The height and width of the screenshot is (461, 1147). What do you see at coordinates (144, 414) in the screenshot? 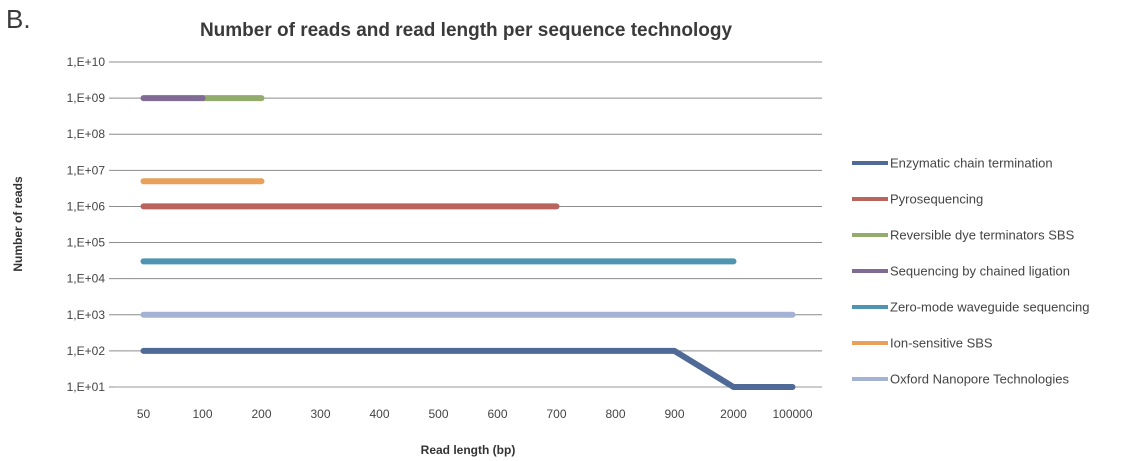
I see `x-tick-label: 50` at bounding box center [144, 414].